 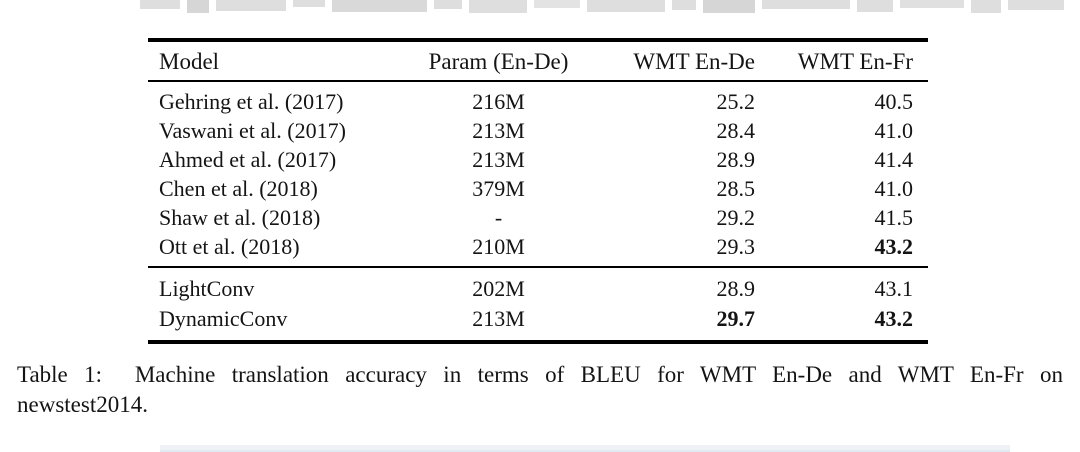 What do you see at coordinates (277, 61) in the screenshot?
I see `column-header-model: Model` at bounding box center [277, 61].